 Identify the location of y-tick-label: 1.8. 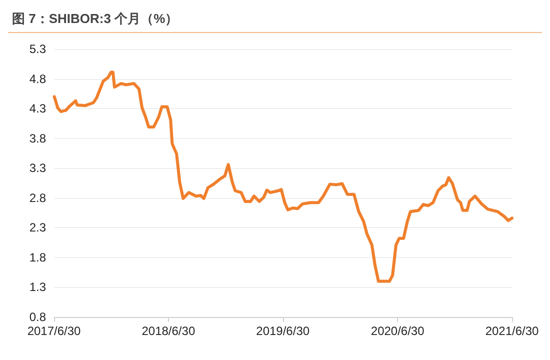
(37, 257).